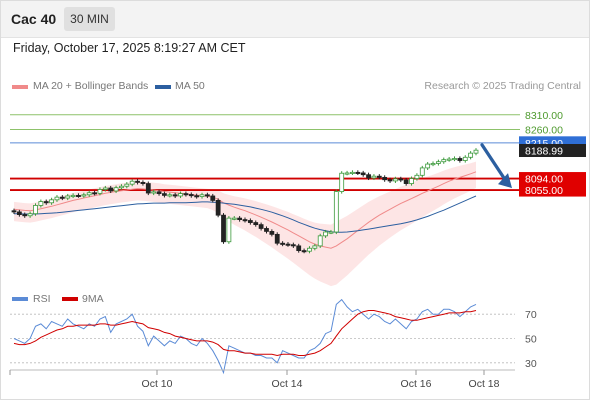 The width and height of the screenshot is (590, 400). Describe the element at coordinates (494, 163) in the screenshot. I see `forecast-arrow-shaft` at that location.